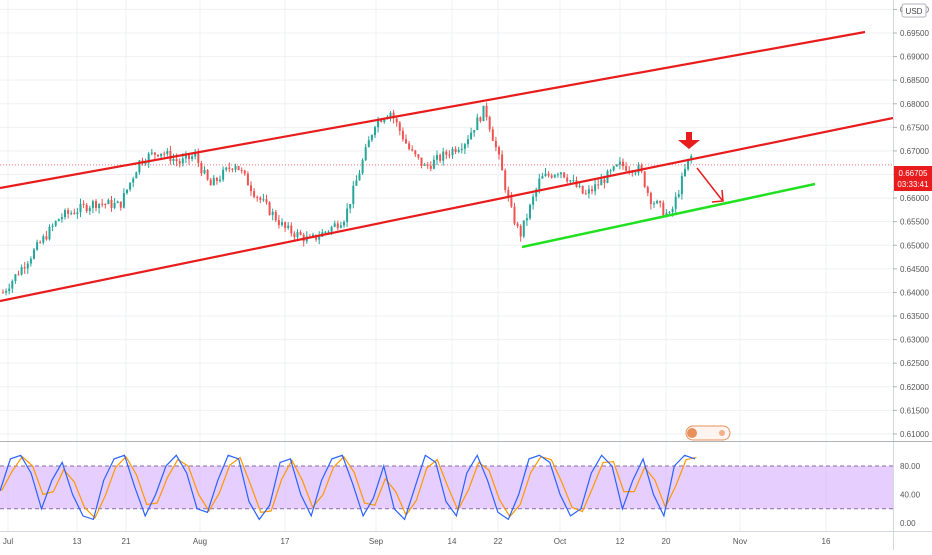  I want to click on time-axis-label: Oct, so click(560, 541).